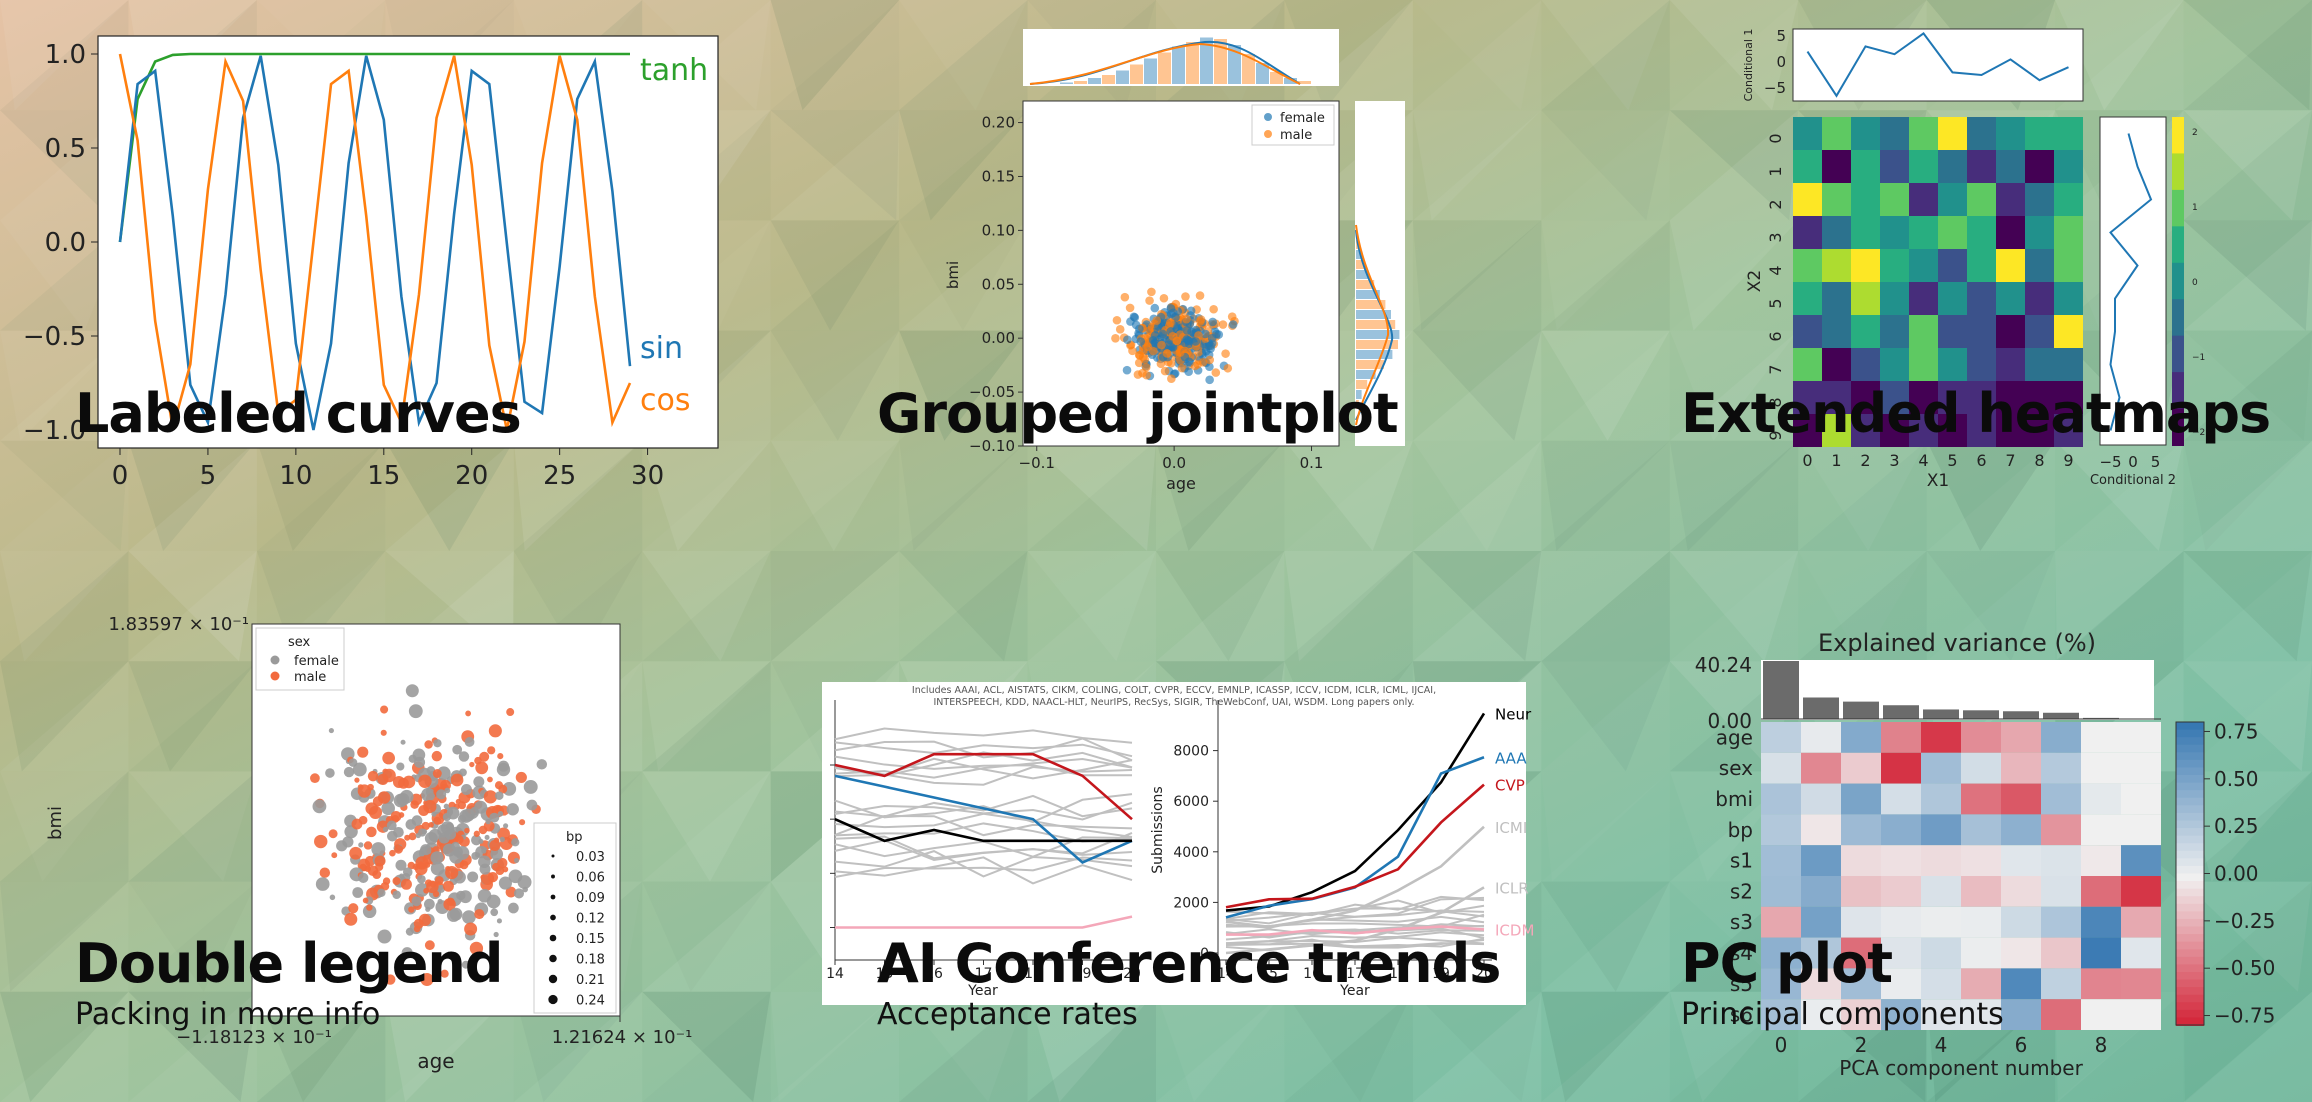  I want to click on tile-subtitle-pc-plot: Principal components, so click(1842, 1014).